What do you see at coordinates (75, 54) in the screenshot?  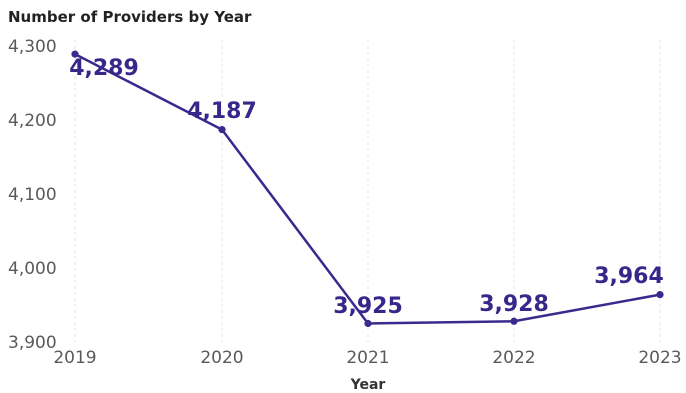 I see `data-point-2019` at bounding box center [75, 54].